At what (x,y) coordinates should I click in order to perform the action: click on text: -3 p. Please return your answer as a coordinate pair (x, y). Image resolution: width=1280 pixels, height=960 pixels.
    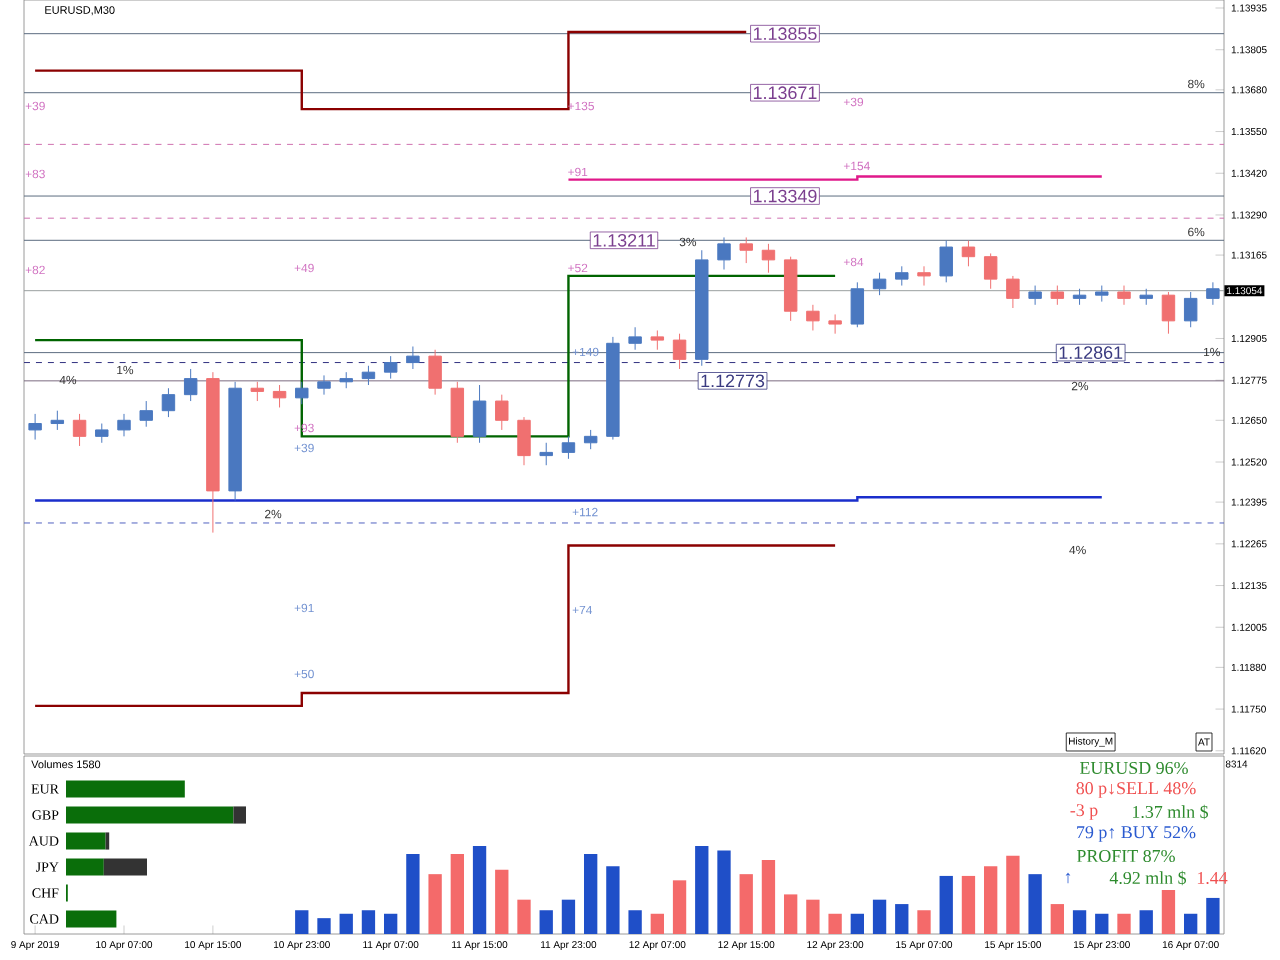
    Looking at the image, I should click on (1084, 812).